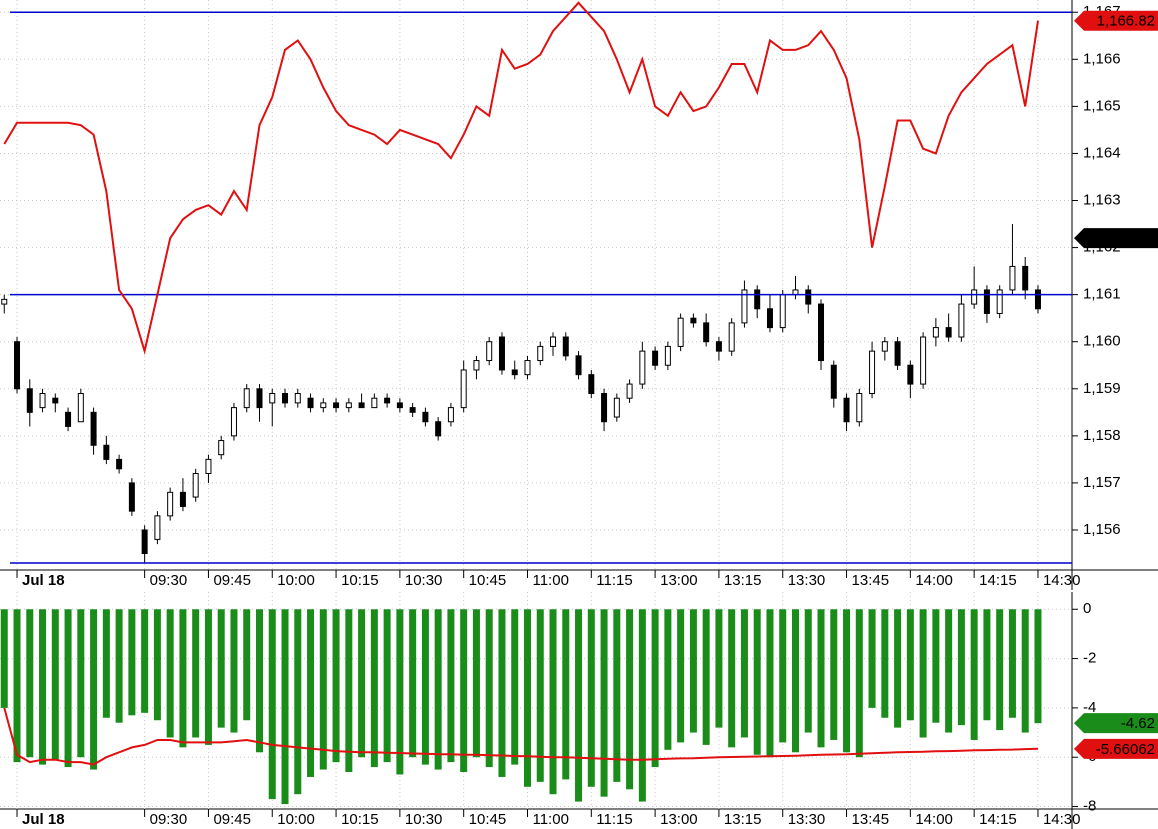 This screenshot has height=829, width=1158. I want to click on price-marker-label: 1,162.2, so click(1130, 238).